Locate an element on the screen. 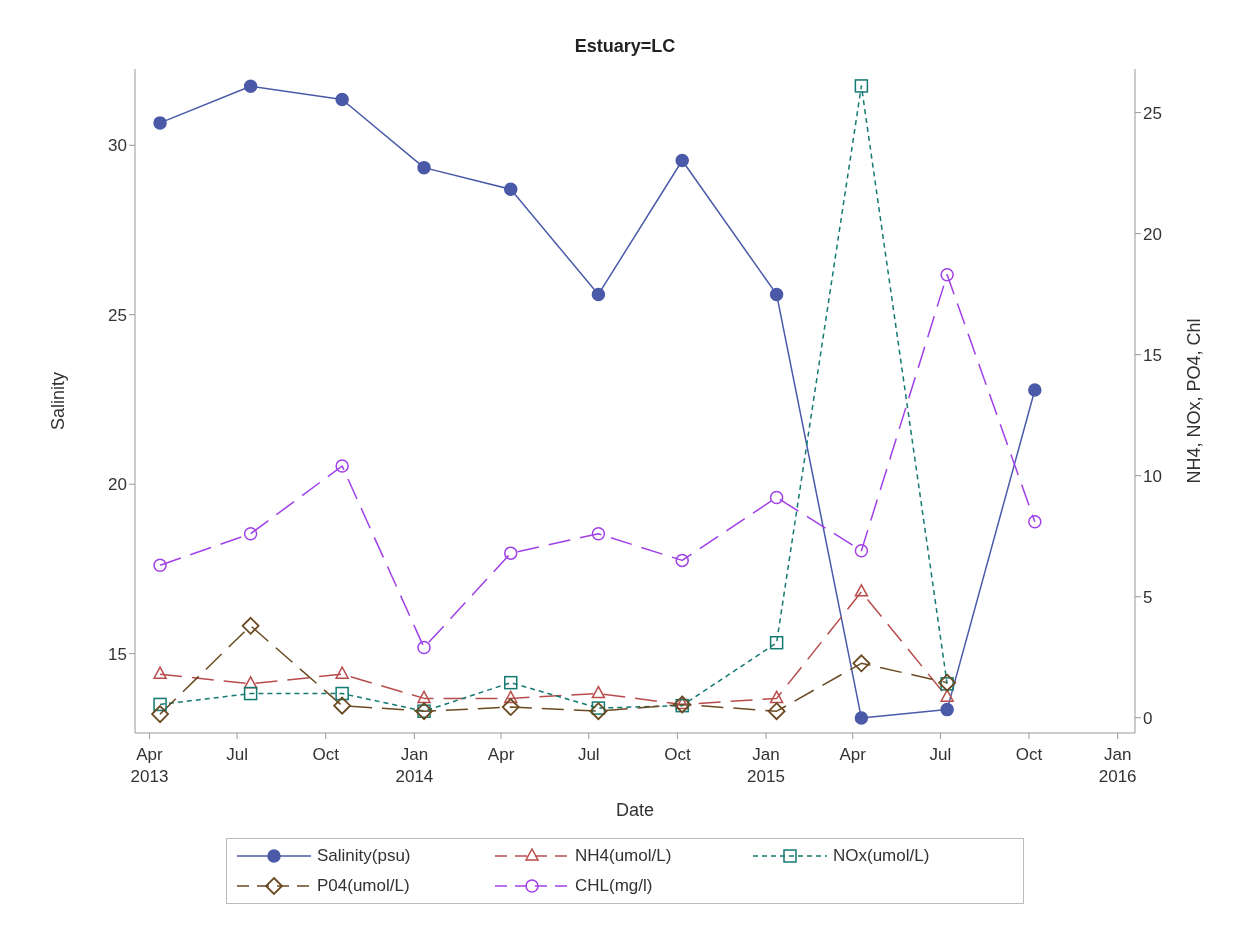 The width and height of the screenshot is (1250, 937). chart-title: Estuary=LC is located at coordinates (625, 46).